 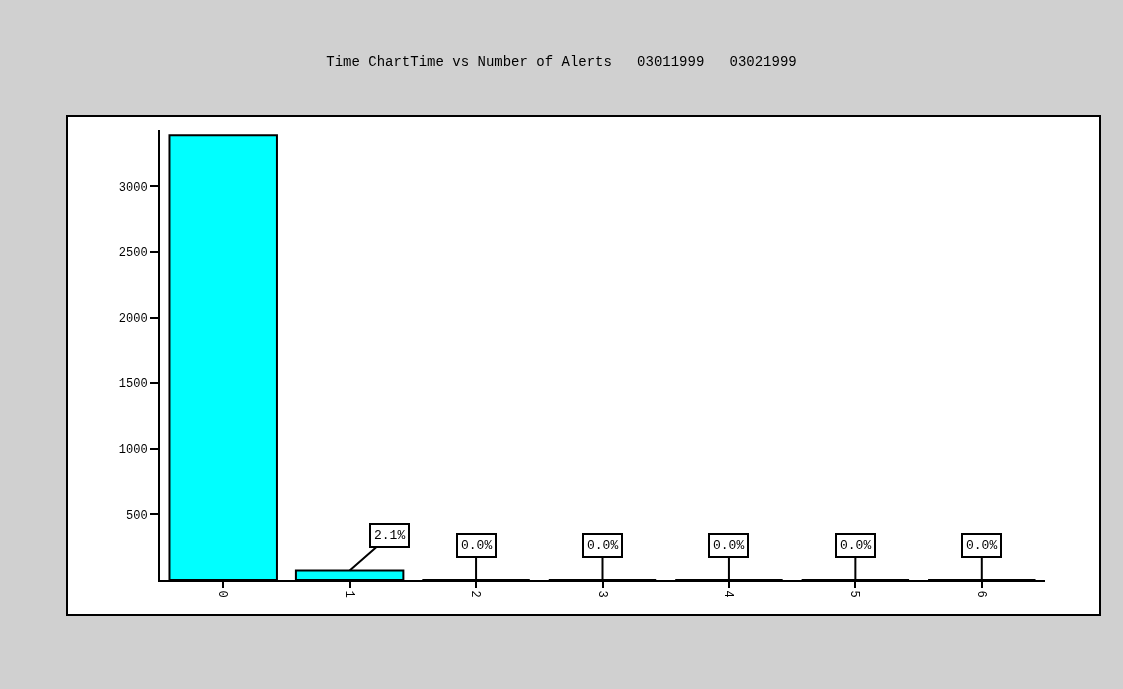 What do you see at coordinates (348, 594) in the screenshot?
I see `x-tick-label: 1` at bounding box center [348, 594].